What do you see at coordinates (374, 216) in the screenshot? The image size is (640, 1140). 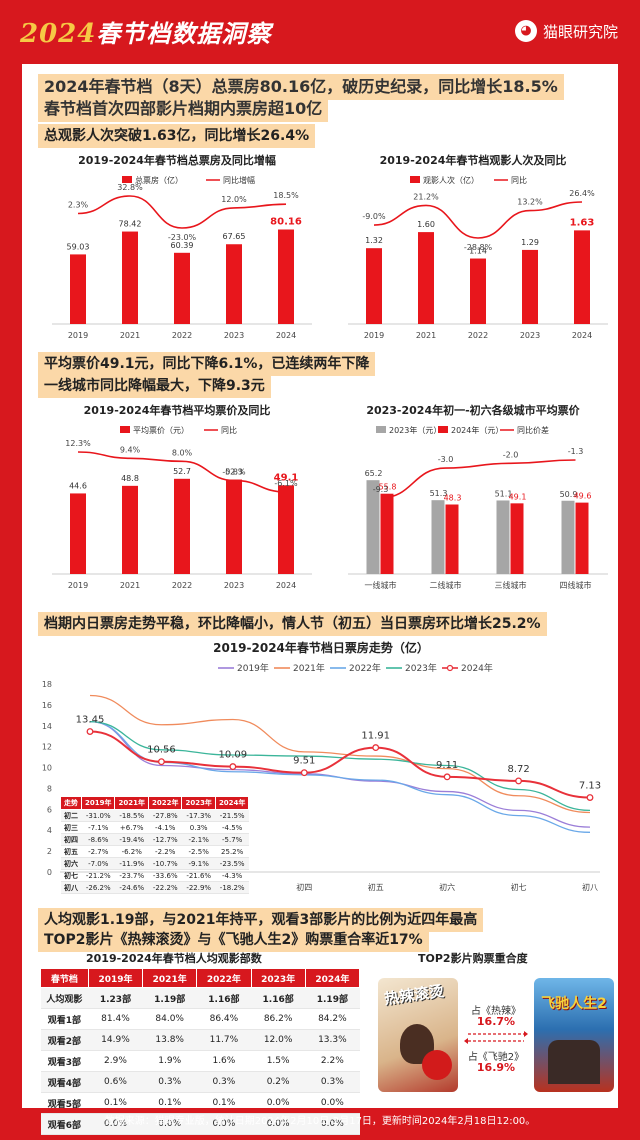 I see `line-value-label: -9.0%` at bounding box center [374, 216].